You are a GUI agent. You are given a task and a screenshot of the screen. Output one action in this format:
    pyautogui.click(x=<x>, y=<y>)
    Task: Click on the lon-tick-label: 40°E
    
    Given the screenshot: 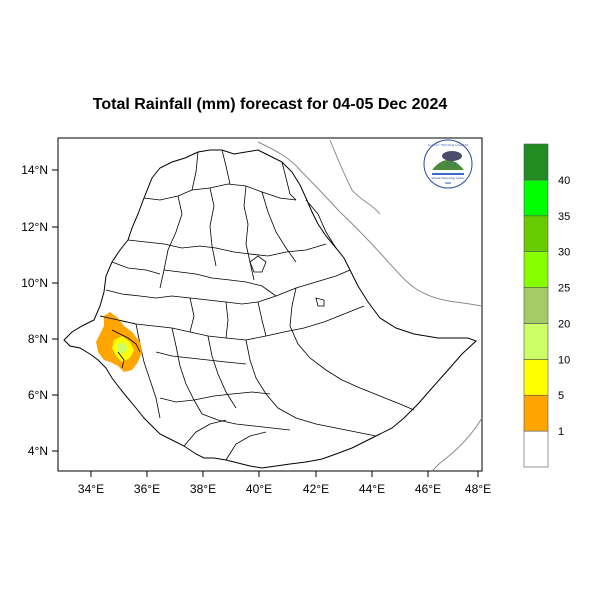 What is the action you would take?
    pyautogui.click(x=259, y=489)
    